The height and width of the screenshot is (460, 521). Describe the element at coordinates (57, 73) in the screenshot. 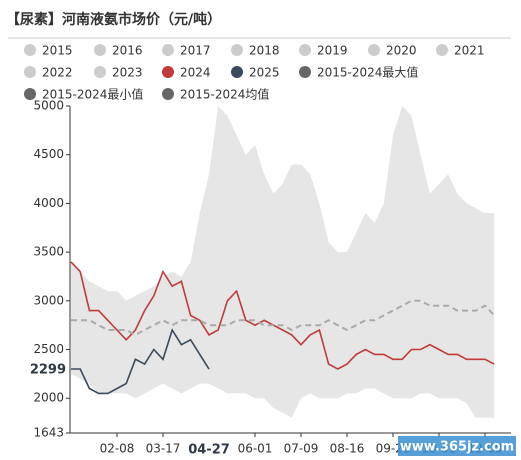

I see `legend-label: 2022` at that location.